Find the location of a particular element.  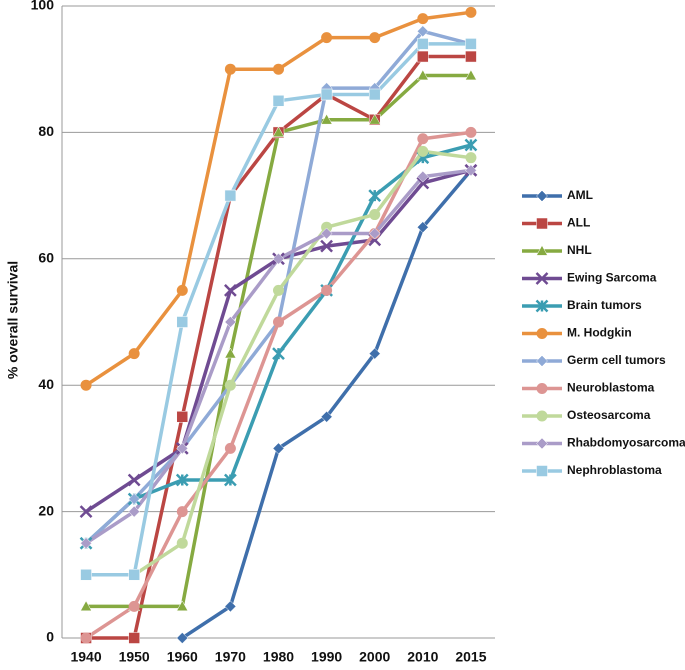

legend-label: ALL is located at coordinates (578, 223).